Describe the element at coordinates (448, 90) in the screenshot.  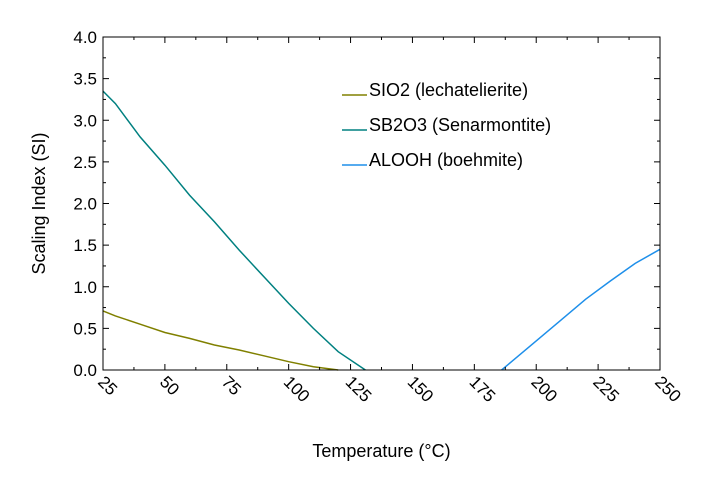
I see `legend-label: SIO2 (lechatelierite)` at that location.